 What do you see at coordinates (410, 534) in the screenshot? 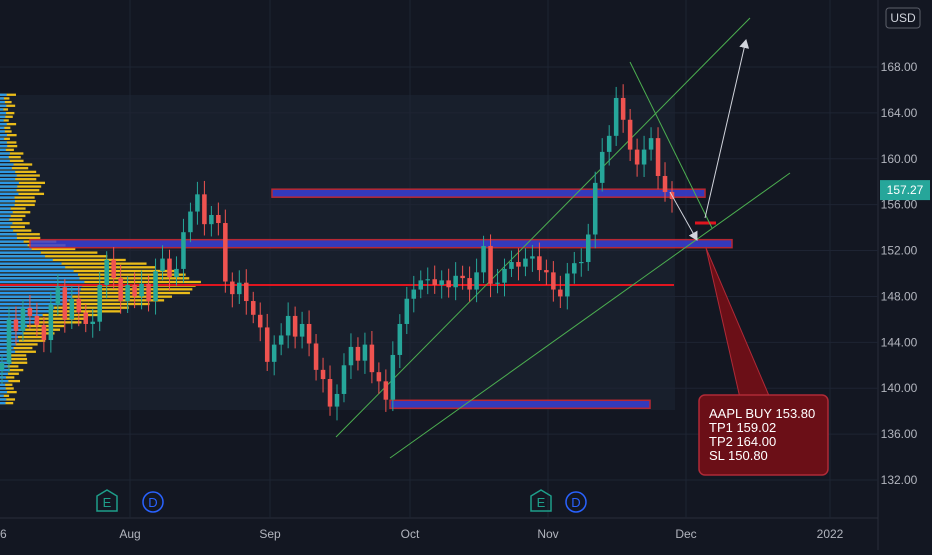
I see `time-tick-label: Oct` at bounding box center [410, 534].